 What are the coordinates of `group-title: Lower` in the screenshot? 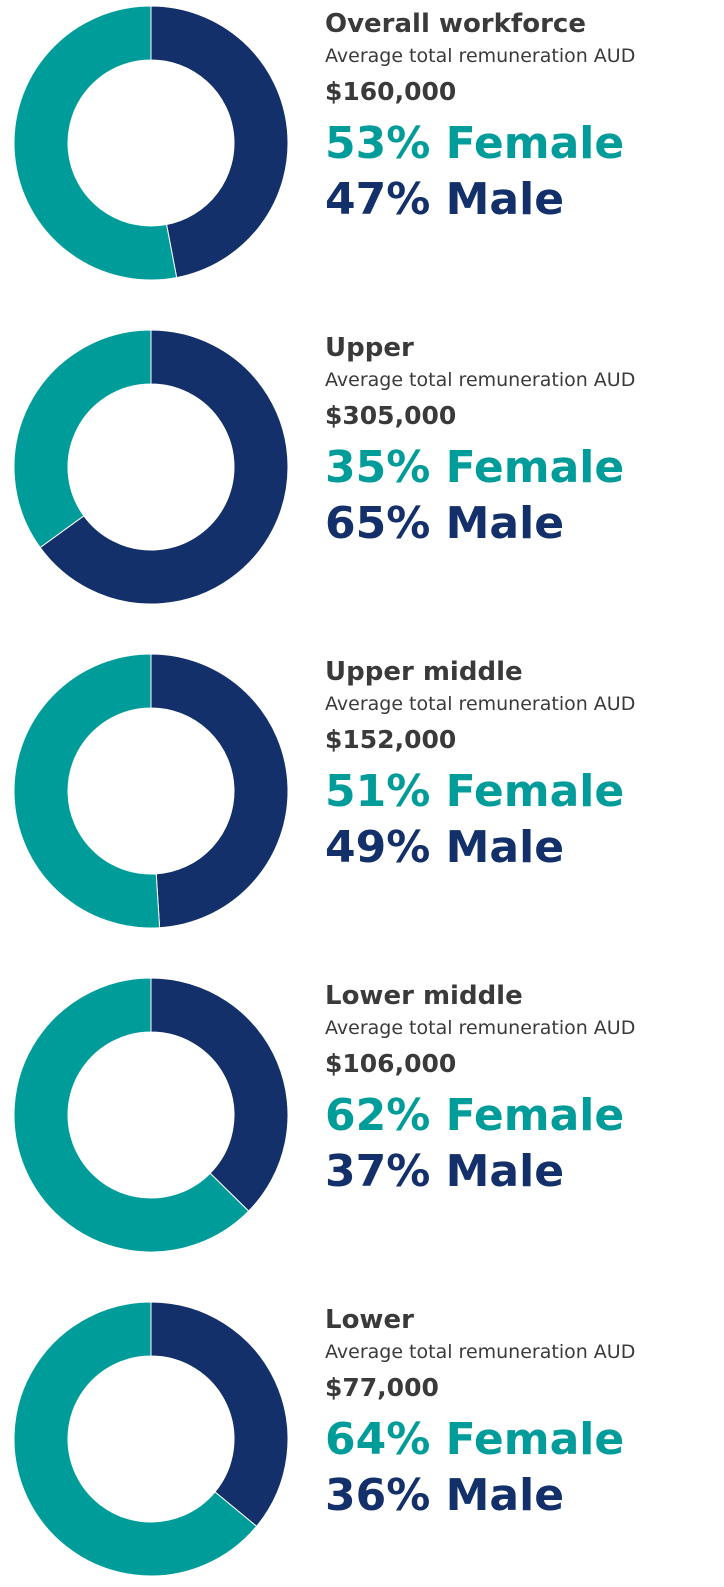 It's located at (369, 1320).